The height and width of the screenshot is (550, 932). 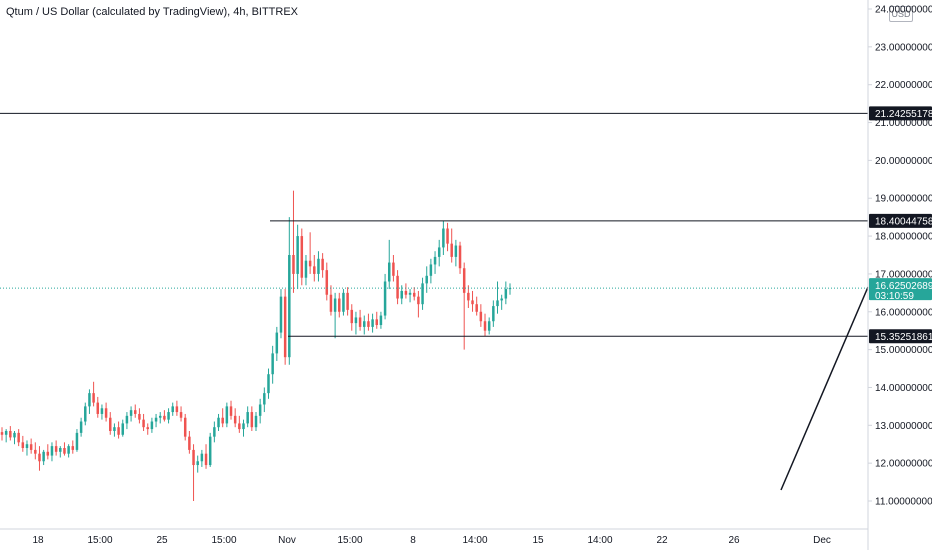 I want to click on y-tick-label: 23.00000000, so click(x=903, y=47).